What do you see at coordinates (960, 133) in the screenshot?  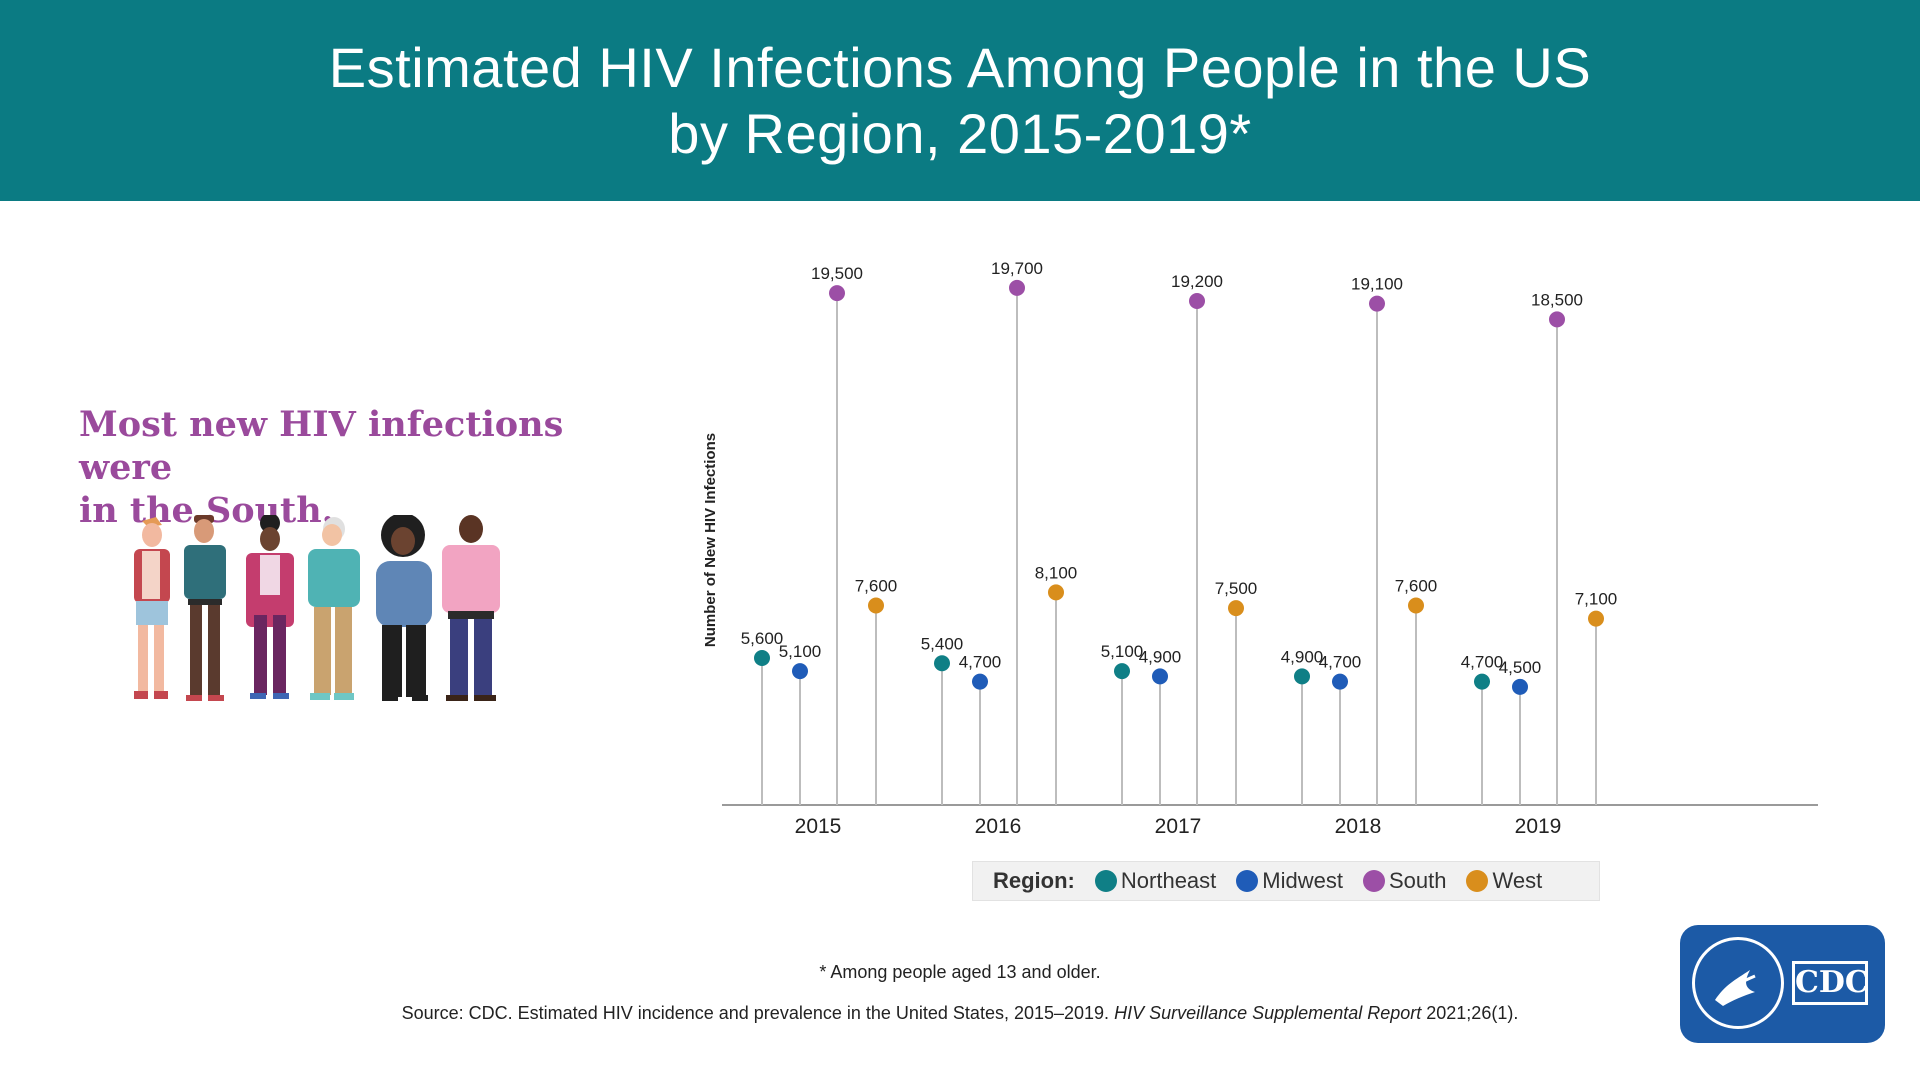 I see `chart-title-line2: by Region, 2015-2019*` at bounding box center [960, 133].